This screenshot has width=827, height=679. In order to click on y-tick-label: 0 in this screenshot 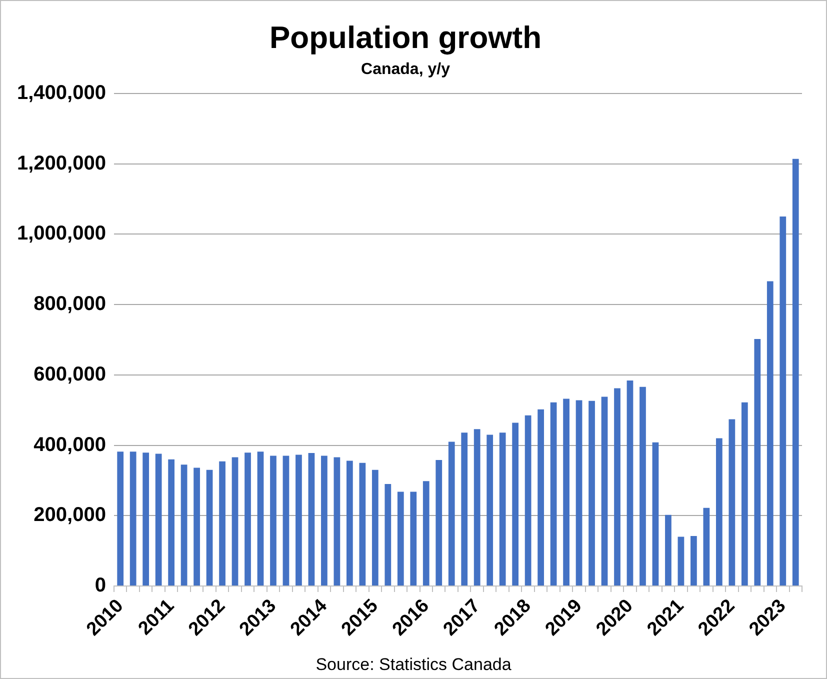, I will do `click(100, 585)`.